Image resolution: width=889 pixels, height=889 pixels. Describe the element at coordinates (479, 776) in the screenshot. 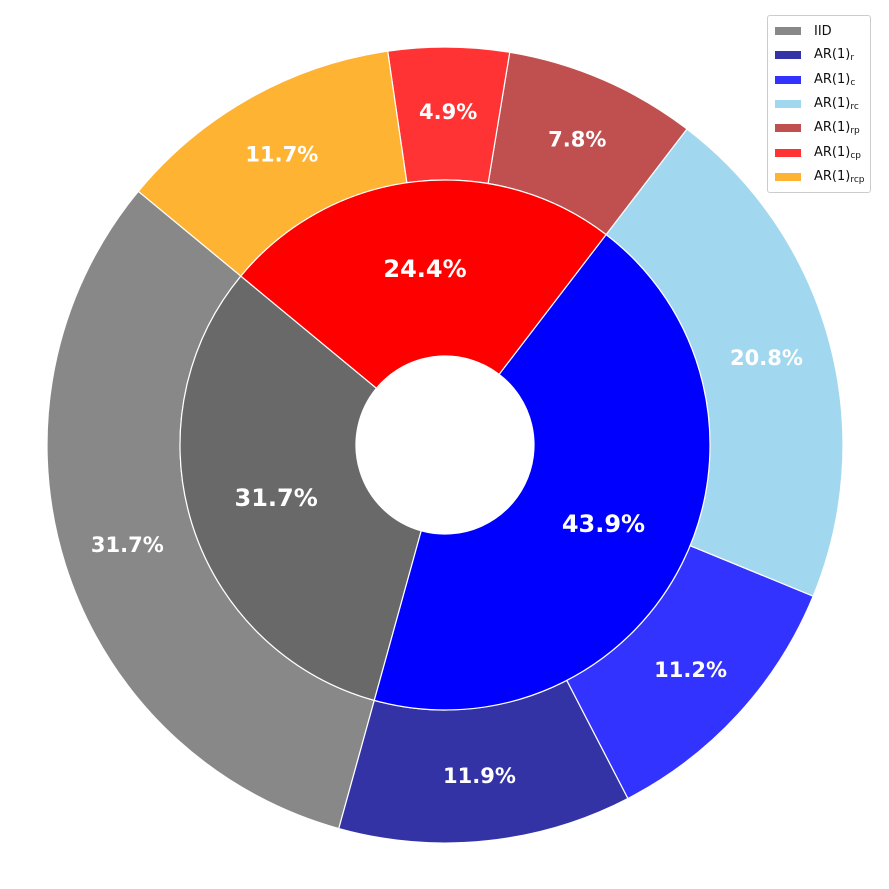

I see `outer-slice-label-1: 11.9%` at that location.